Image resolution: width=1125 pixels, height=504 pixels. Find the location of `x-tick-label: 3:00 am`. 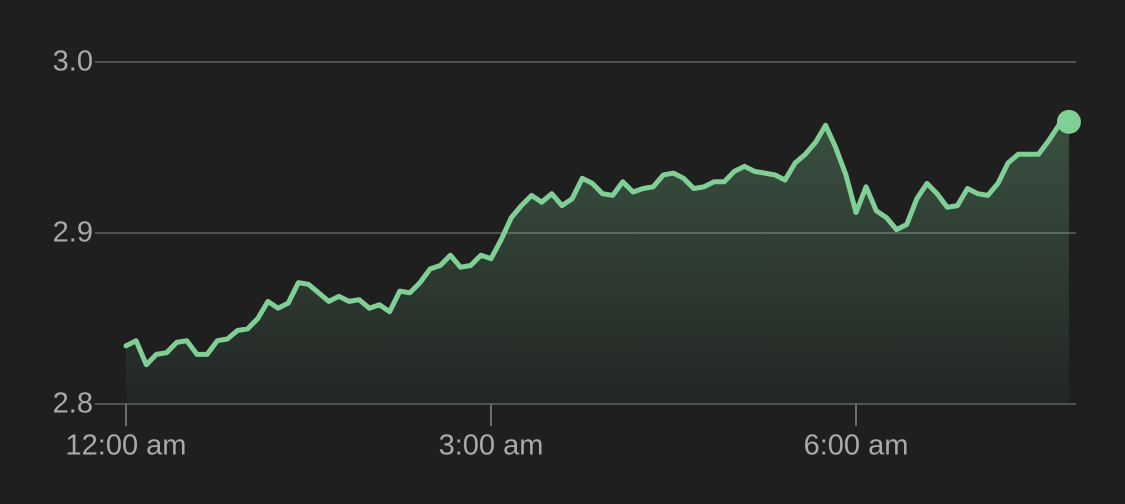

x-tick-label: 3:00 am is located at coordinates (491, 446).